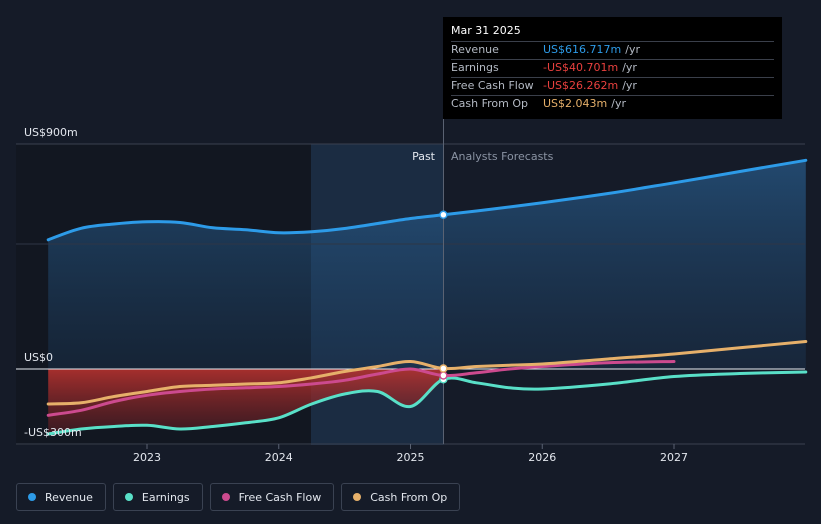 This screenshot has width=821, height=524. Describe the element at coordinates (409, 497) in the screenshot. I see `legend-label: Cash From Op` at that location.